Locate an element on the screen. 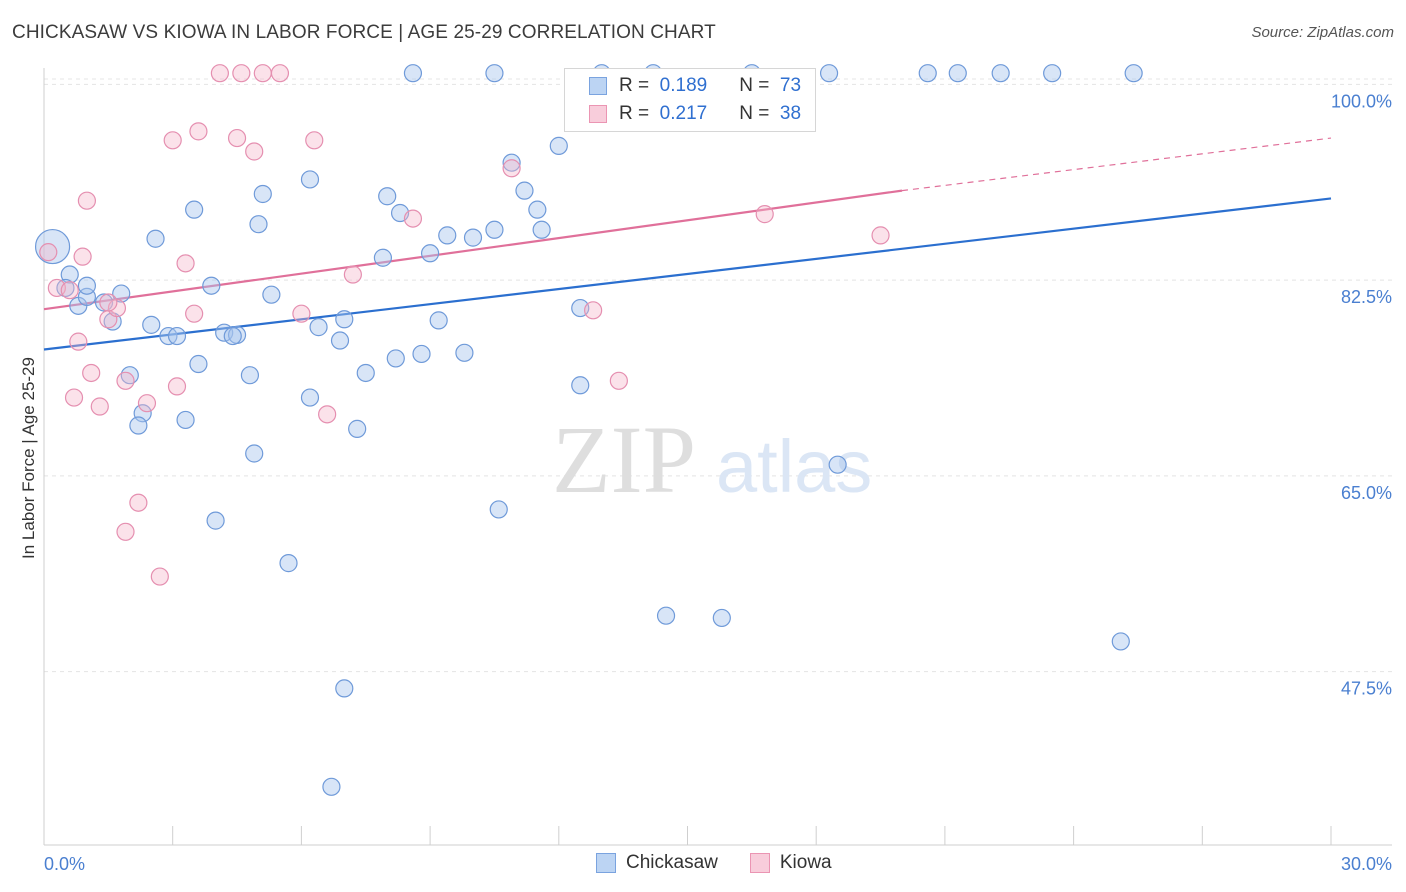  kiowa-trend-extension is located at coordinates (1116, 164).